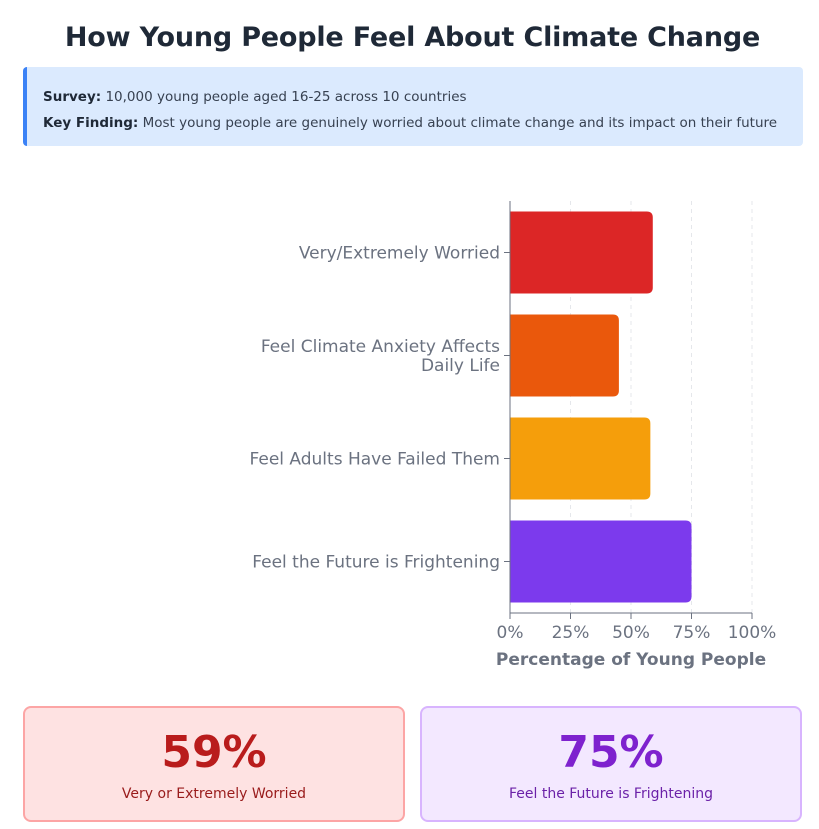 The image size is (819, 829). What do you see at coordinates (610, 794) in the screenshot?
I see `stat-label-frightening: Feel the Future is Frightening` at bounding box center [610, 794].